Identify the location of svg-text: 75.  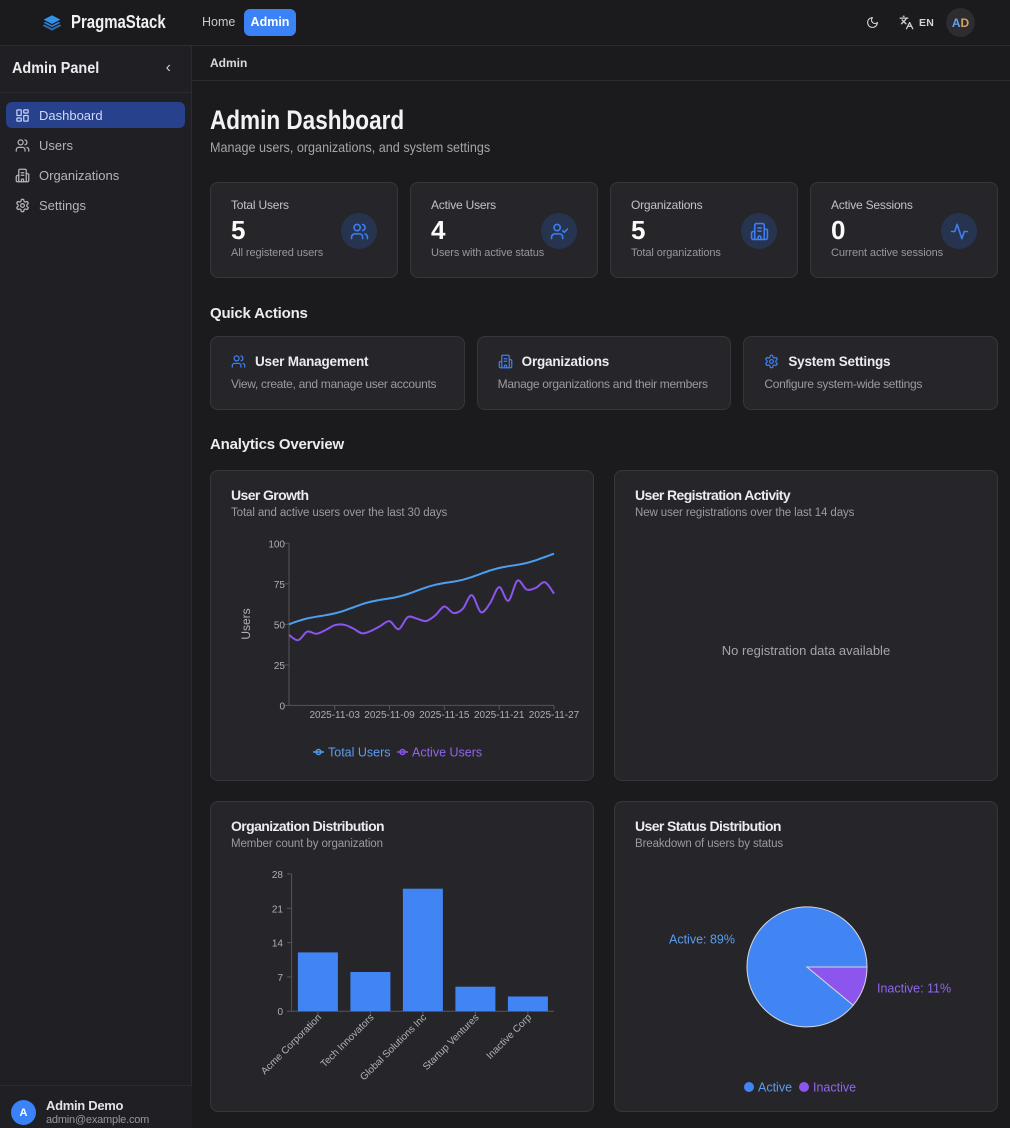
(280, 585).